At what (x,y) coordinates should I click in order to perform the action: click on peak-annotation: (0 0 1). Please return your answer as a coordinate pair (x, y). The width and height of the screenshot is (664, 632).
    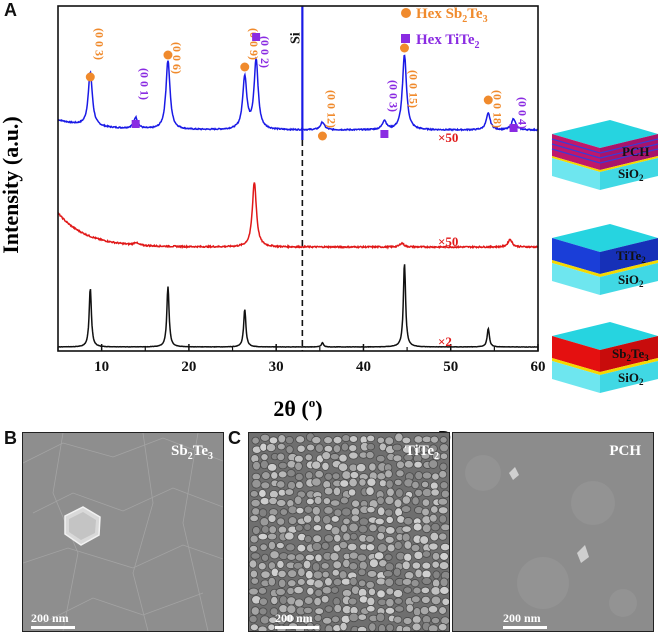
    Looking at the image, I should click on (145, 84).